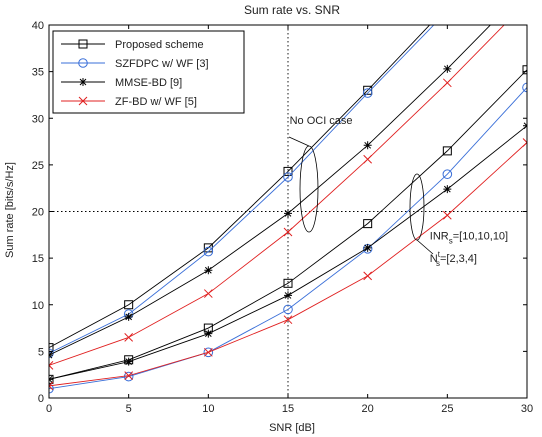 Image resolution: width=542 pixels, height=437 pixels. I want to click on annotations-group: No OCI case INRs=[10,10,10] Nt s=[2,3,4], so click(398, 191).